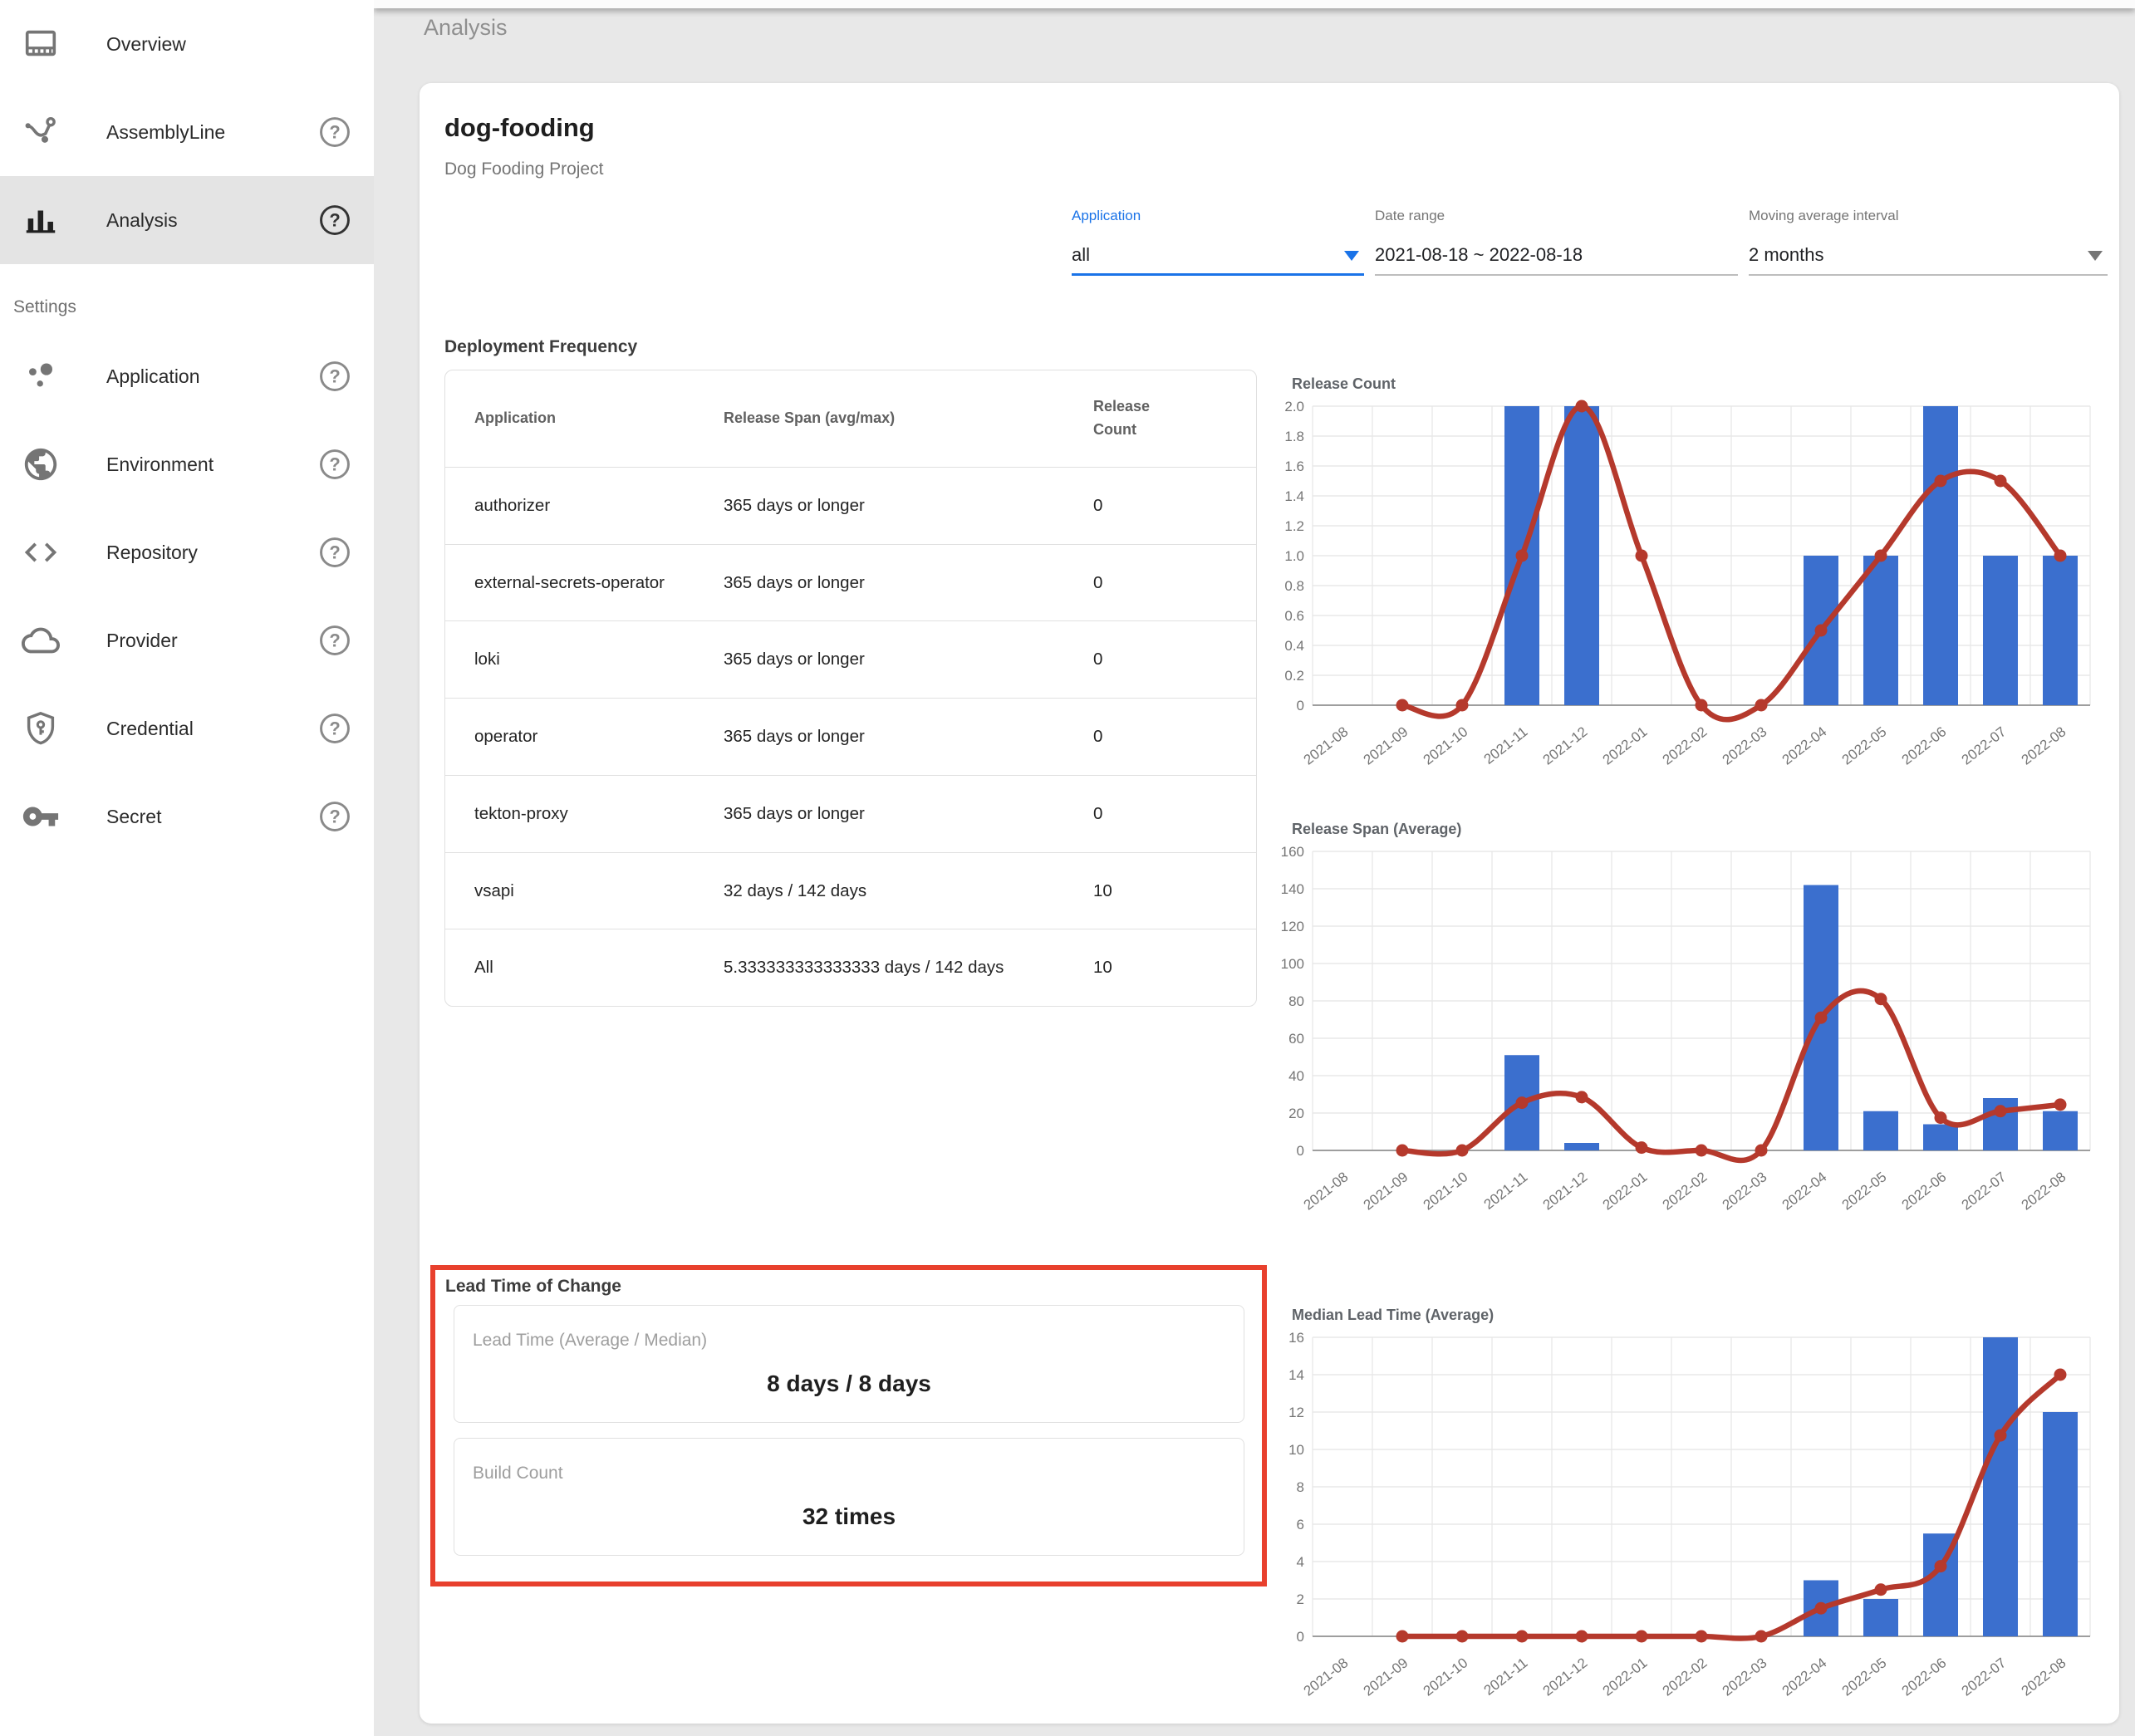  What do you see at coordinates (41, 464) in the screenshot?
I see `environment-icon` at bounding box center [41, 464].